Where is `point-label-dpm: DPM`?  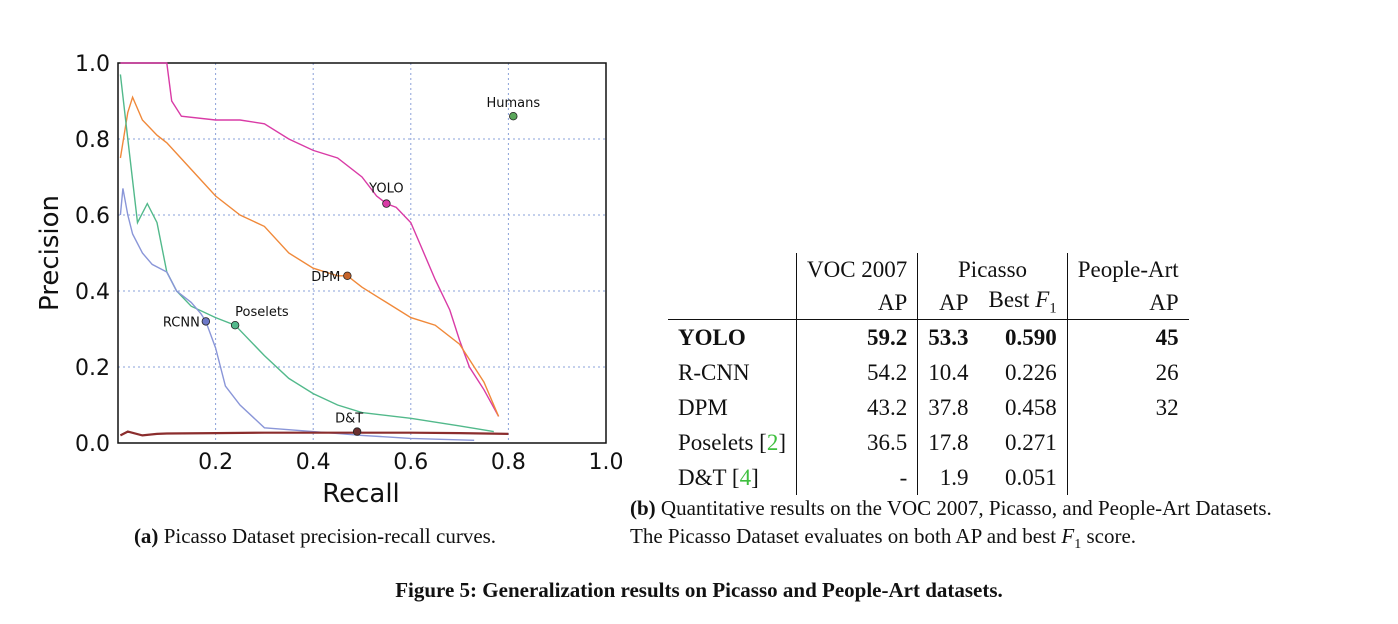 point-label-dpm: DPM is located at coordinates (325, 277).